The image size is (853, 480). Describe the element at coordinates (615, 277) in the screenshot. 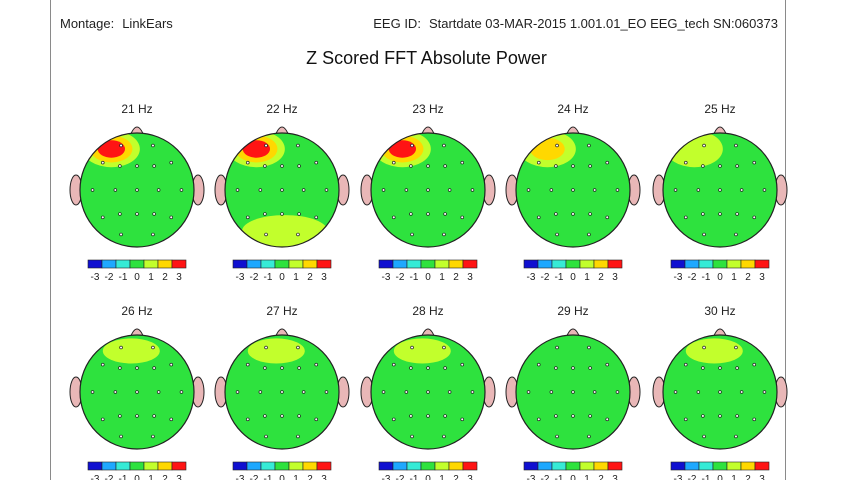

I see `scale-tick-label: 3` at that location.